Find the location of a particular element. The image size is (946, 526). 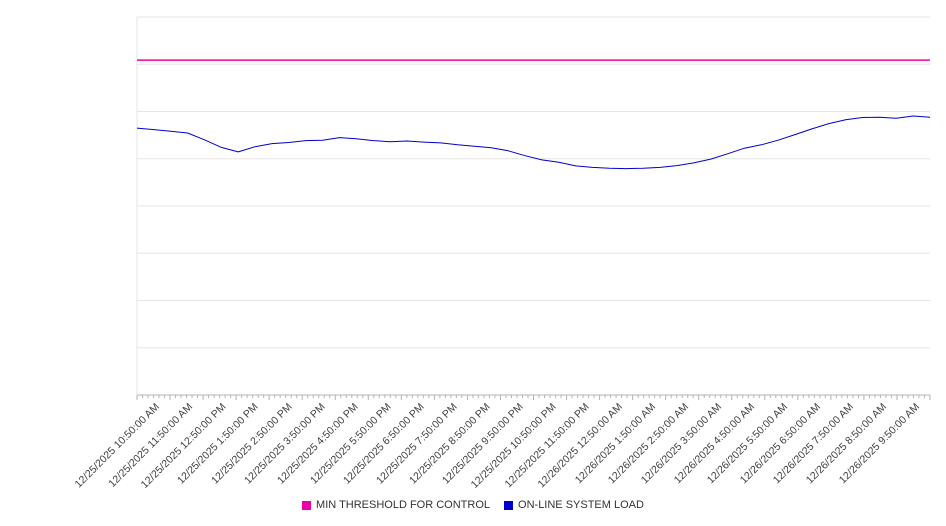

min-threshold-swatch-icon is located at coordinates (307, 505).